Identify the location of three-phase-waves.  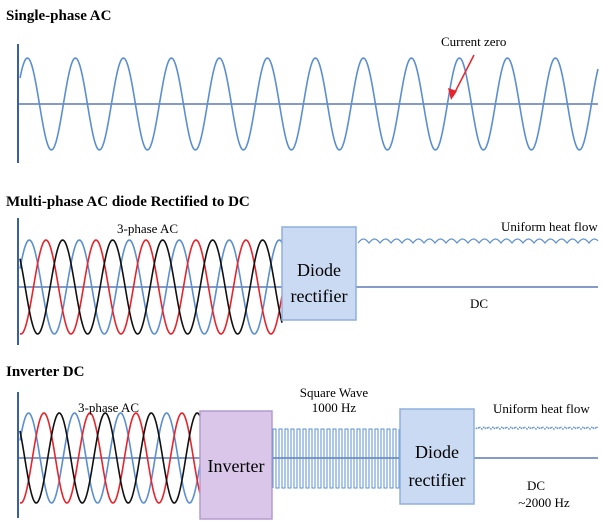
(151, 287).